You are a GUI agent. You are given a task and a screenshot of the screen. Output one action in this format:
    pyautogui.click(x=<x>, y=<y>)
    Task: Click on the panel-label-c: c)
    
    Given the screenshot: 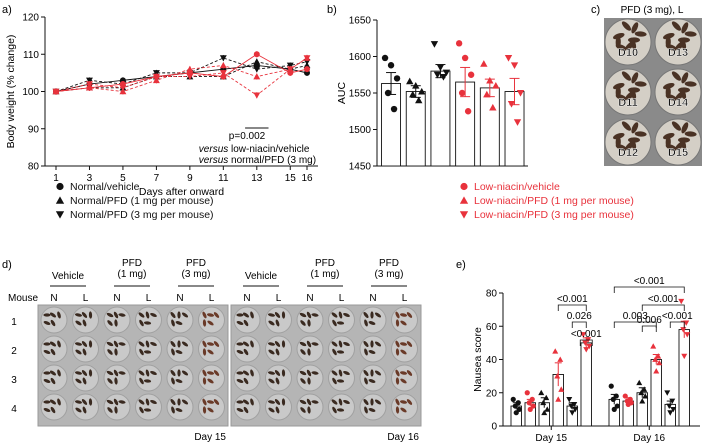 What is the action you would take?
    pyautogui.click(x=595, y=10)
    